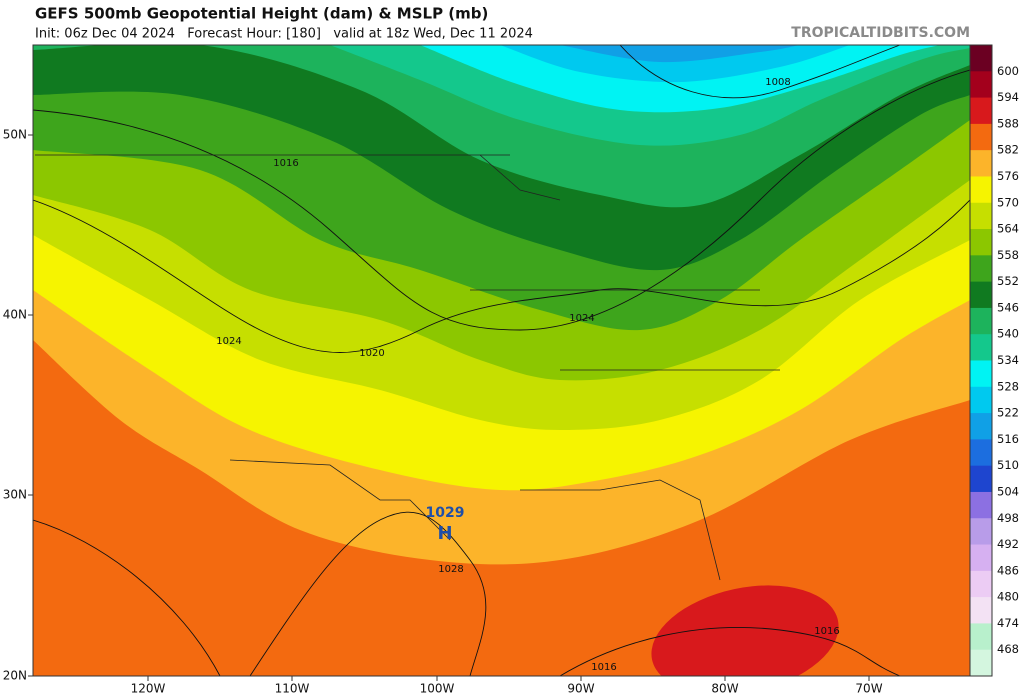  Describe the element at coordinates (777, 82) in the screenshot. I see `isobar-label: 1008` at that location.